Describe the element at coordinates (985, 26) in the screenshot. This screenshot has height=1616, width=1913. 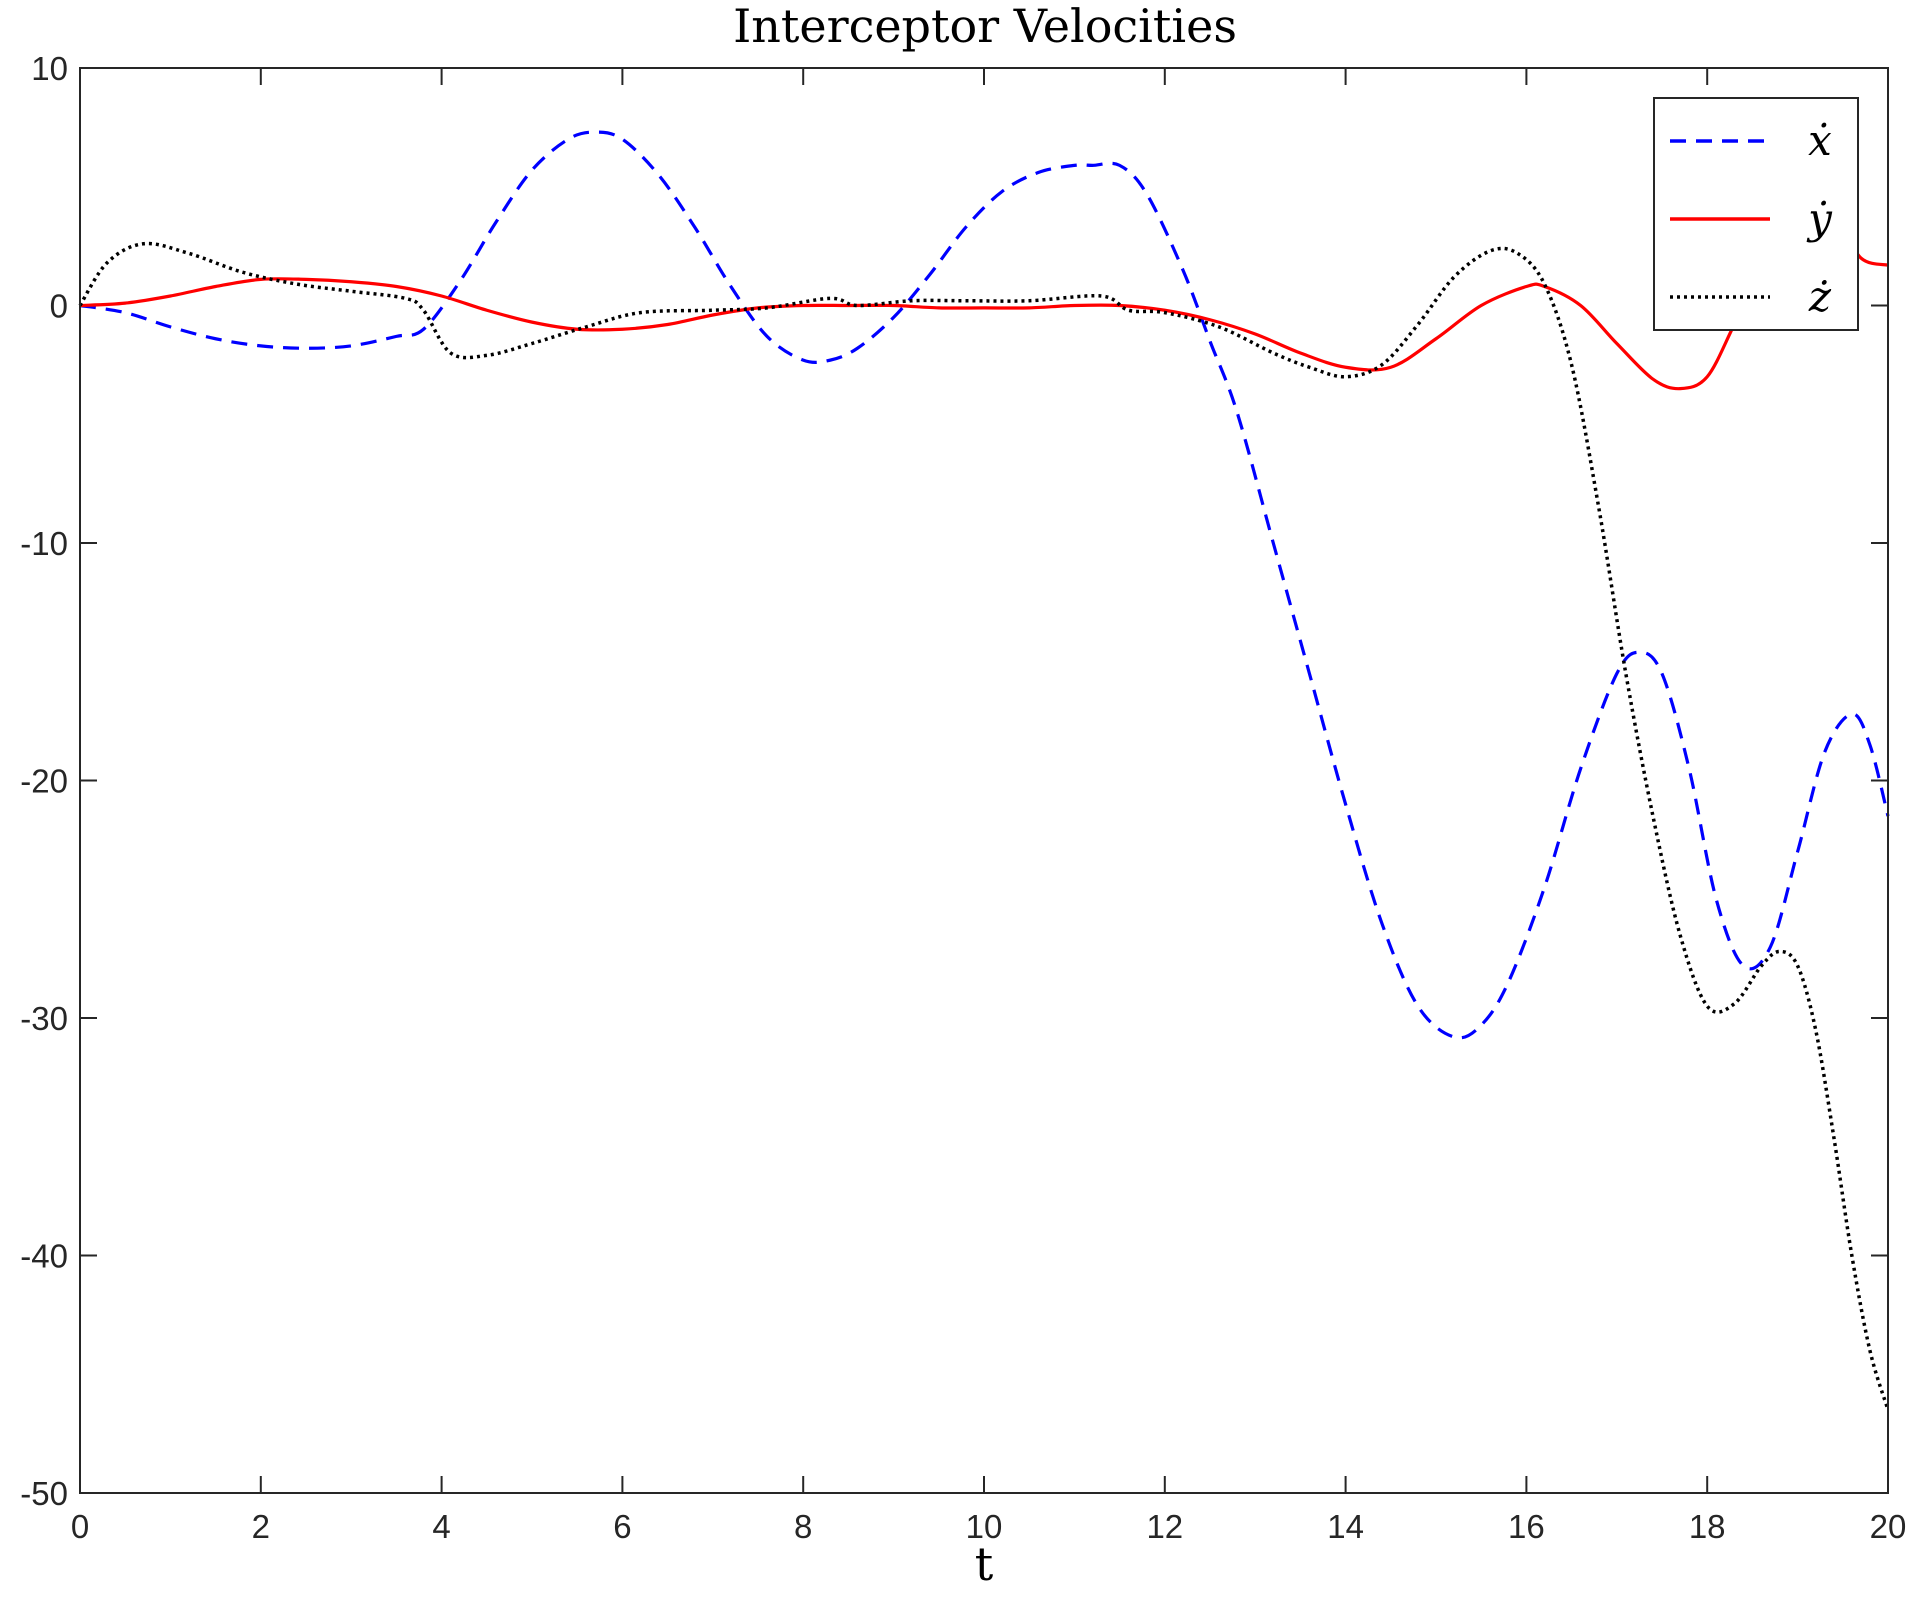
I see `chart-title: Interceptor Velocities` at that location.